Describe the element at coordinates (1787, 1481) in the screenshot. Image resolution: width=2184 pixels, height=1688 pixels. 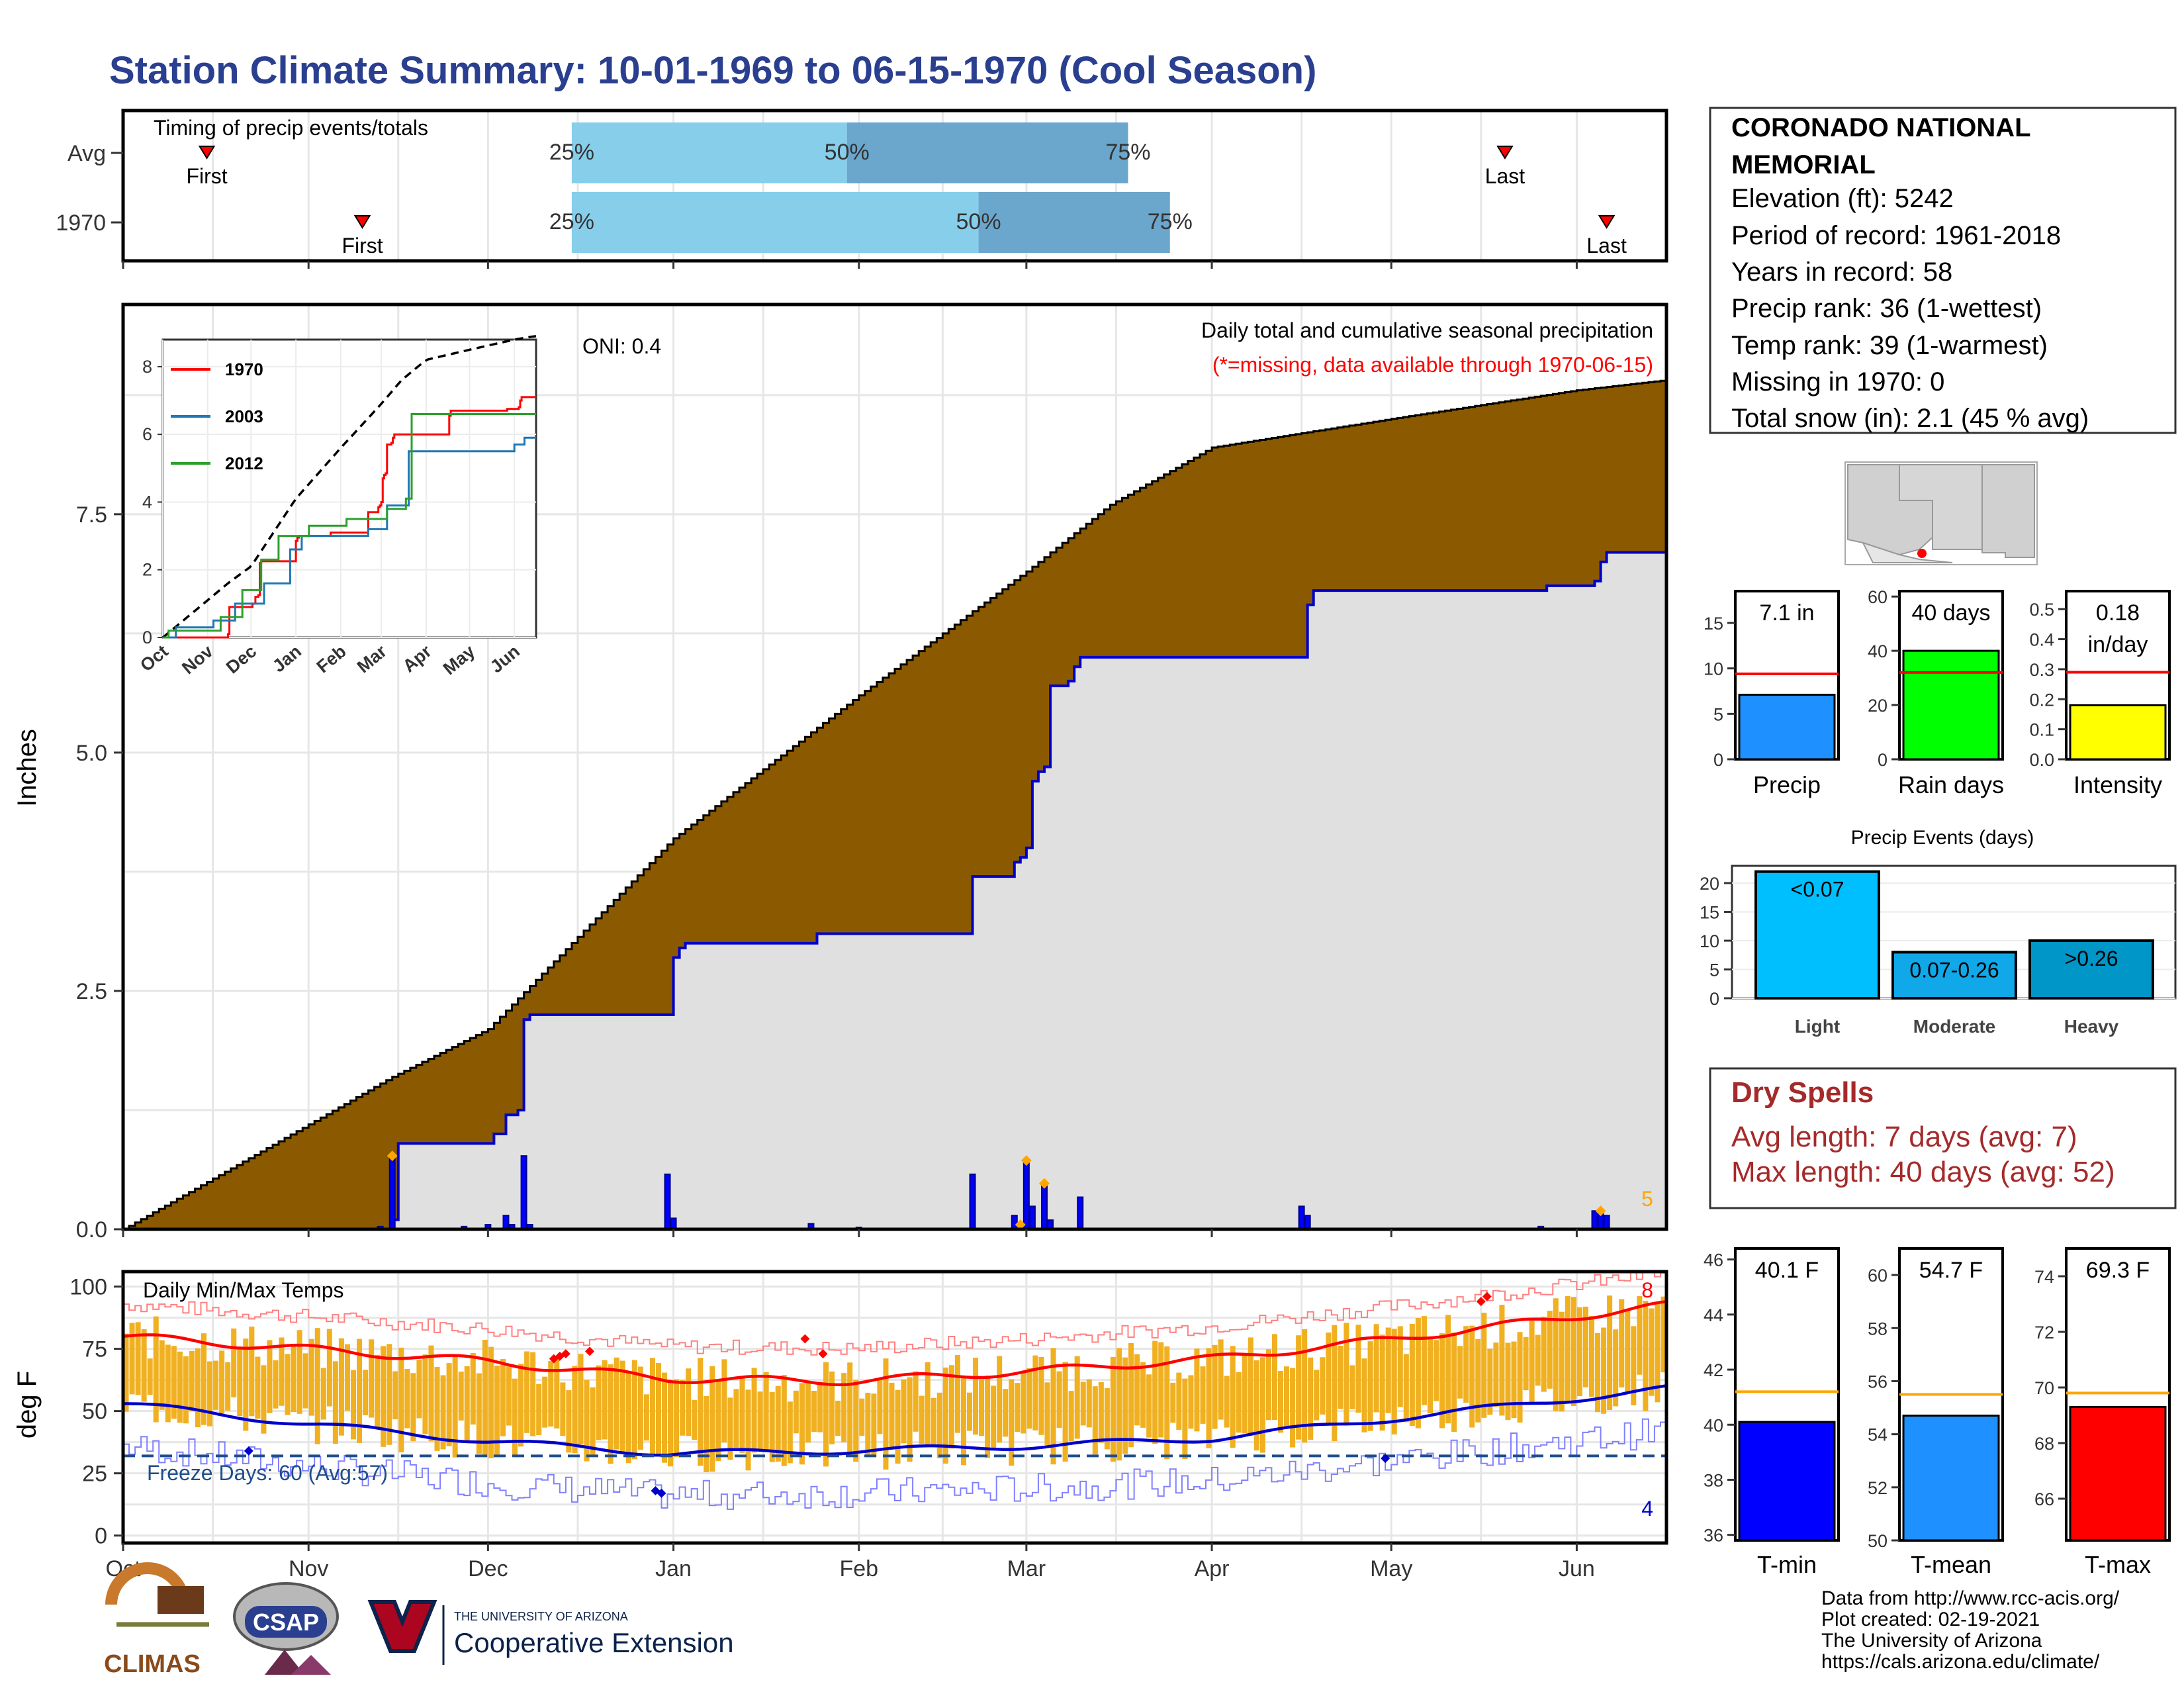
I see `temp-value-bar` at that location.